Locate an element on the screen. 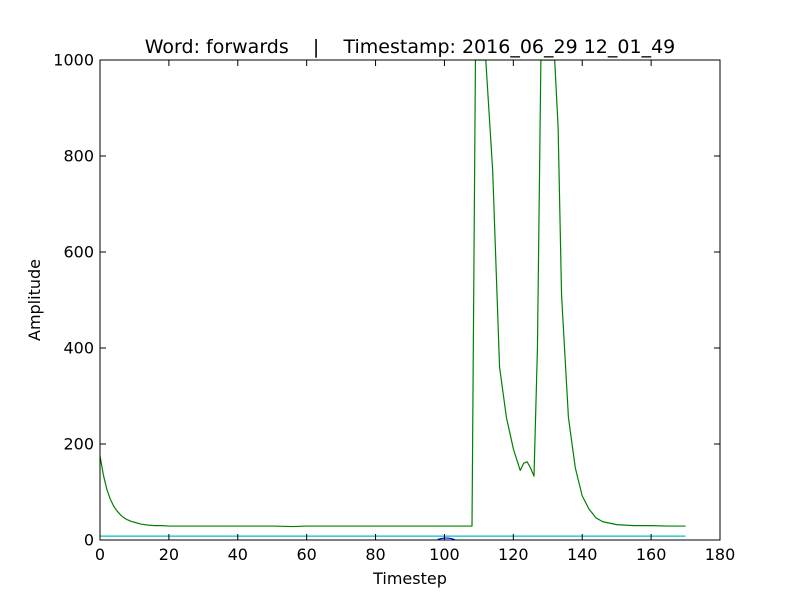  x-tick-label: 40 is located at coordinates (238, 554).